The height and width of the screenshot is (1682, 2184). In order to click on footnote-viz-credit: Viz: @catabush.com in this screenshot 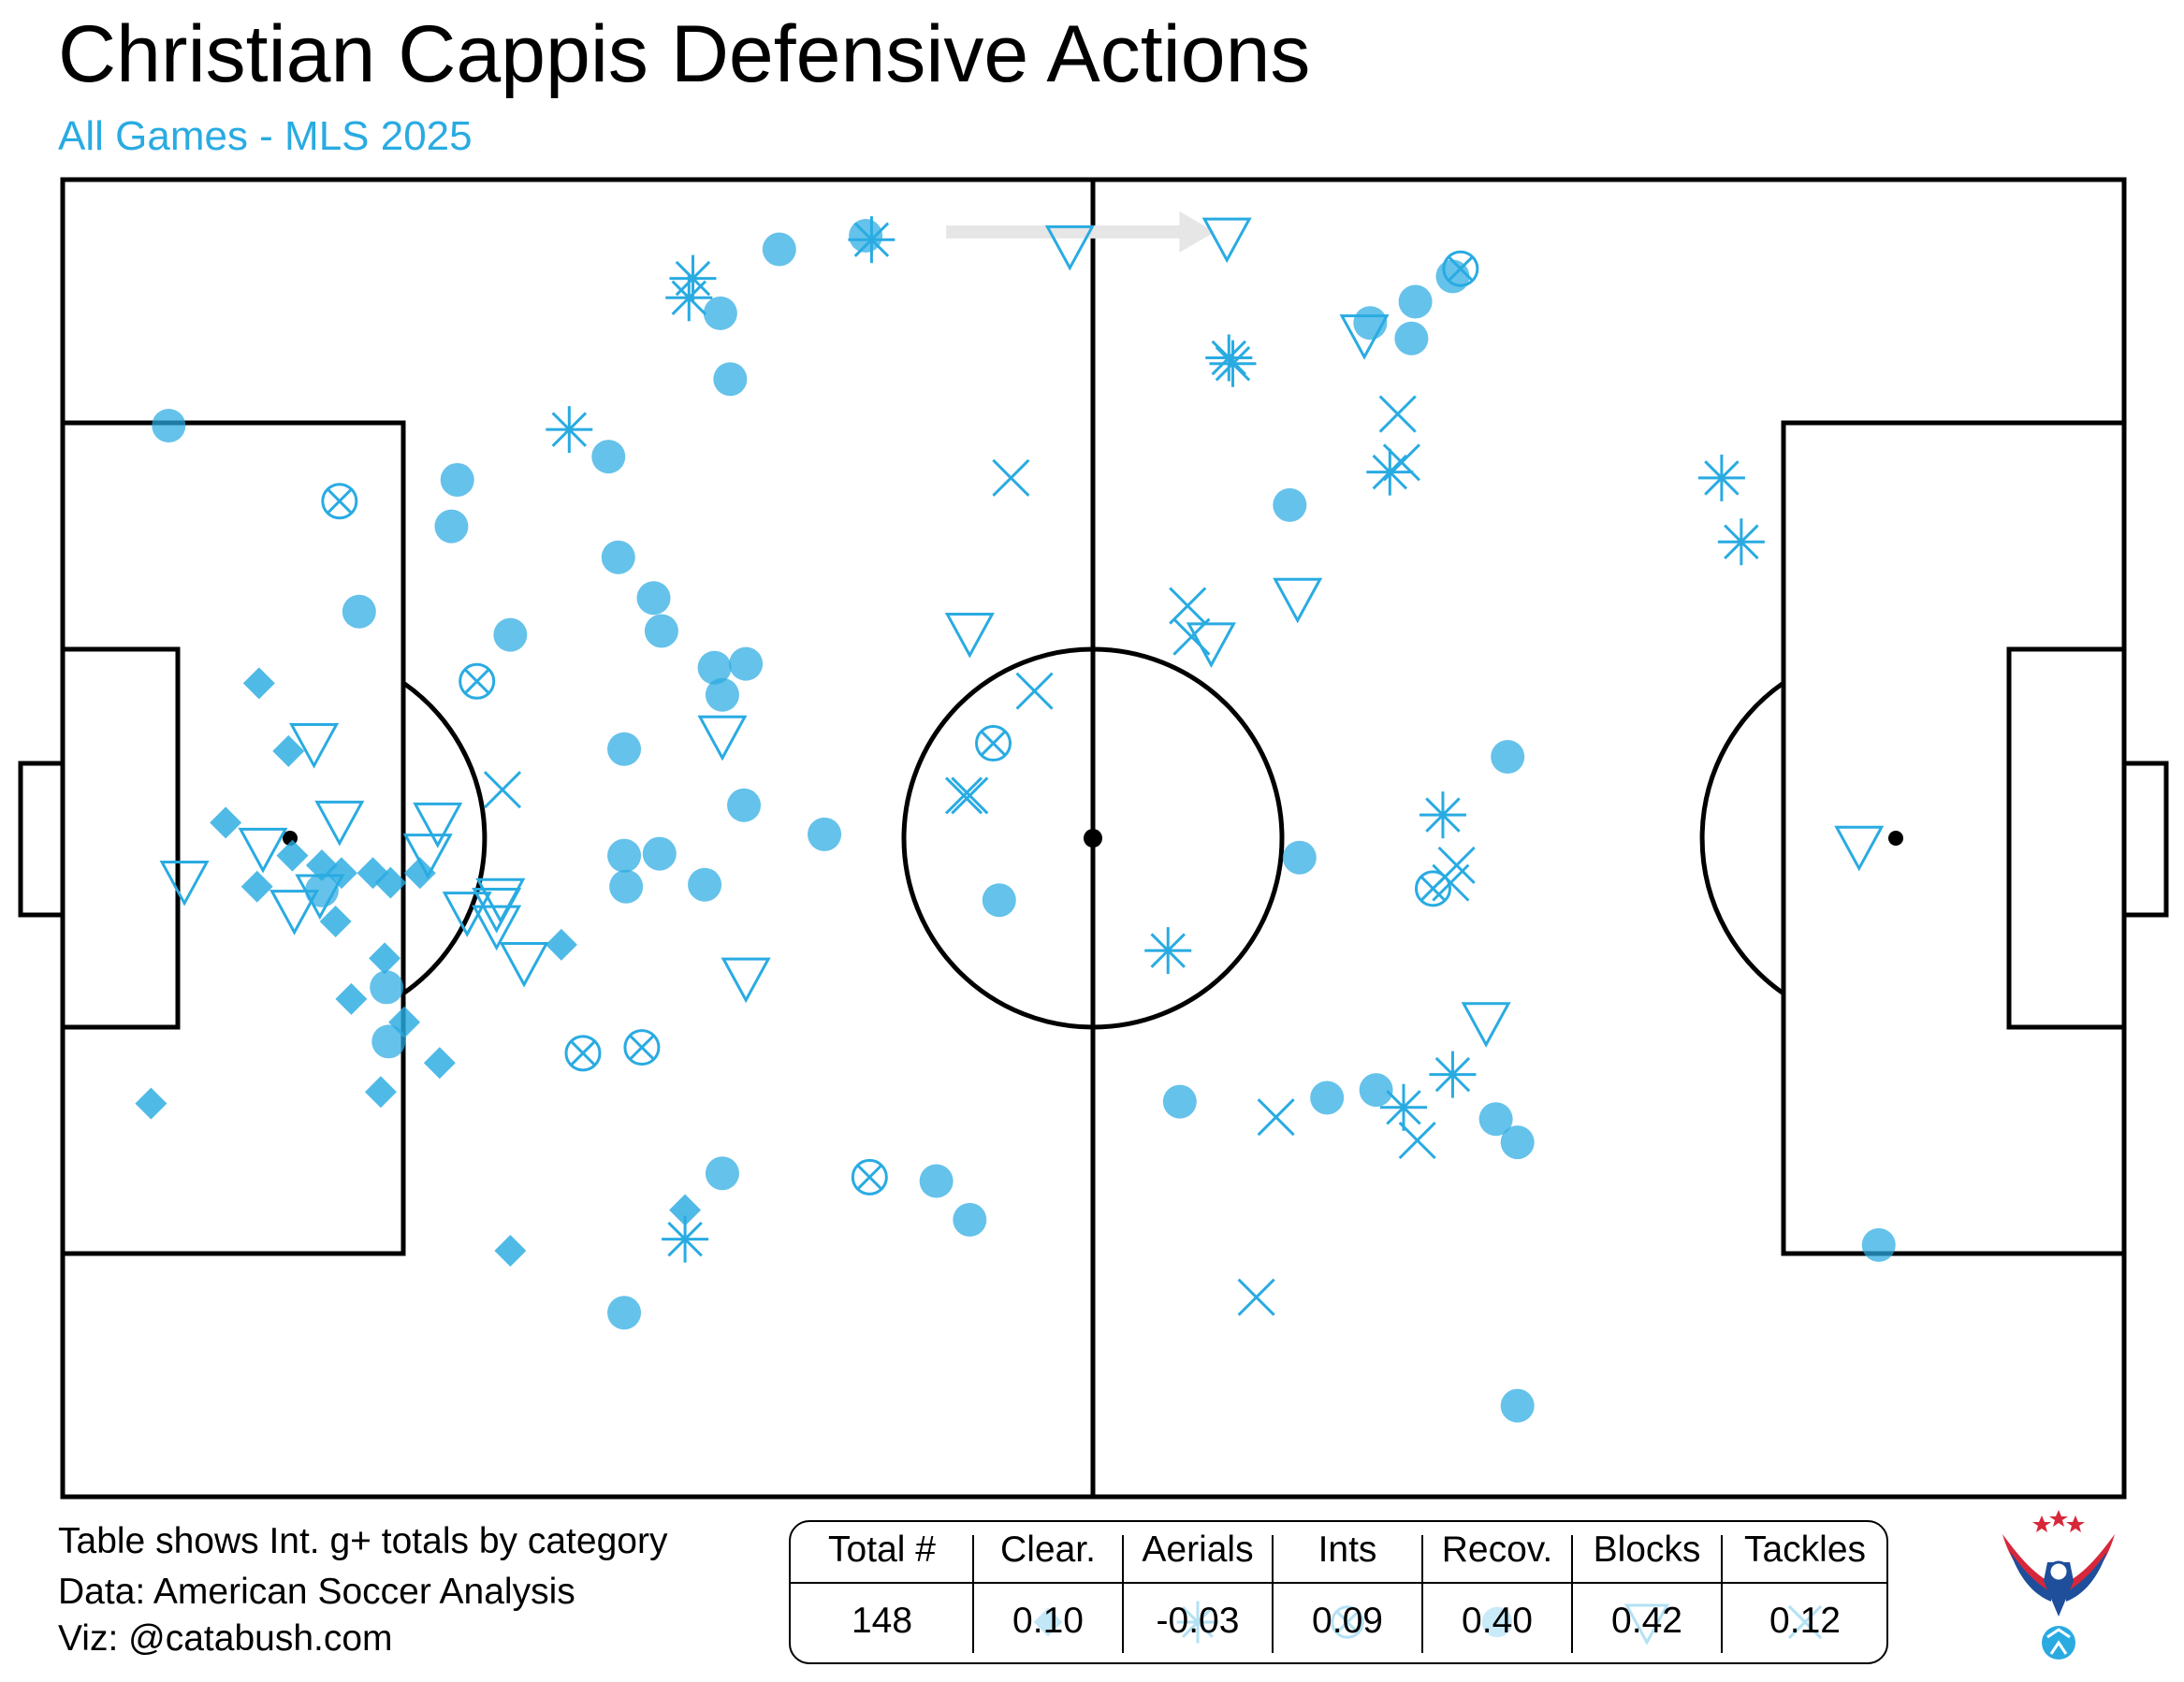, I will do `click(225, 1638)`.